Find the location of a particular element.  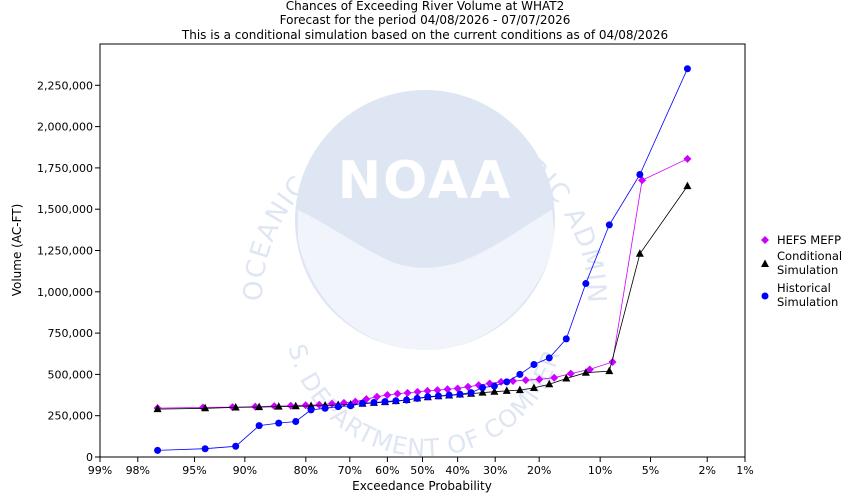

x-tick-label: 80% is located at coordinates (306, 470).